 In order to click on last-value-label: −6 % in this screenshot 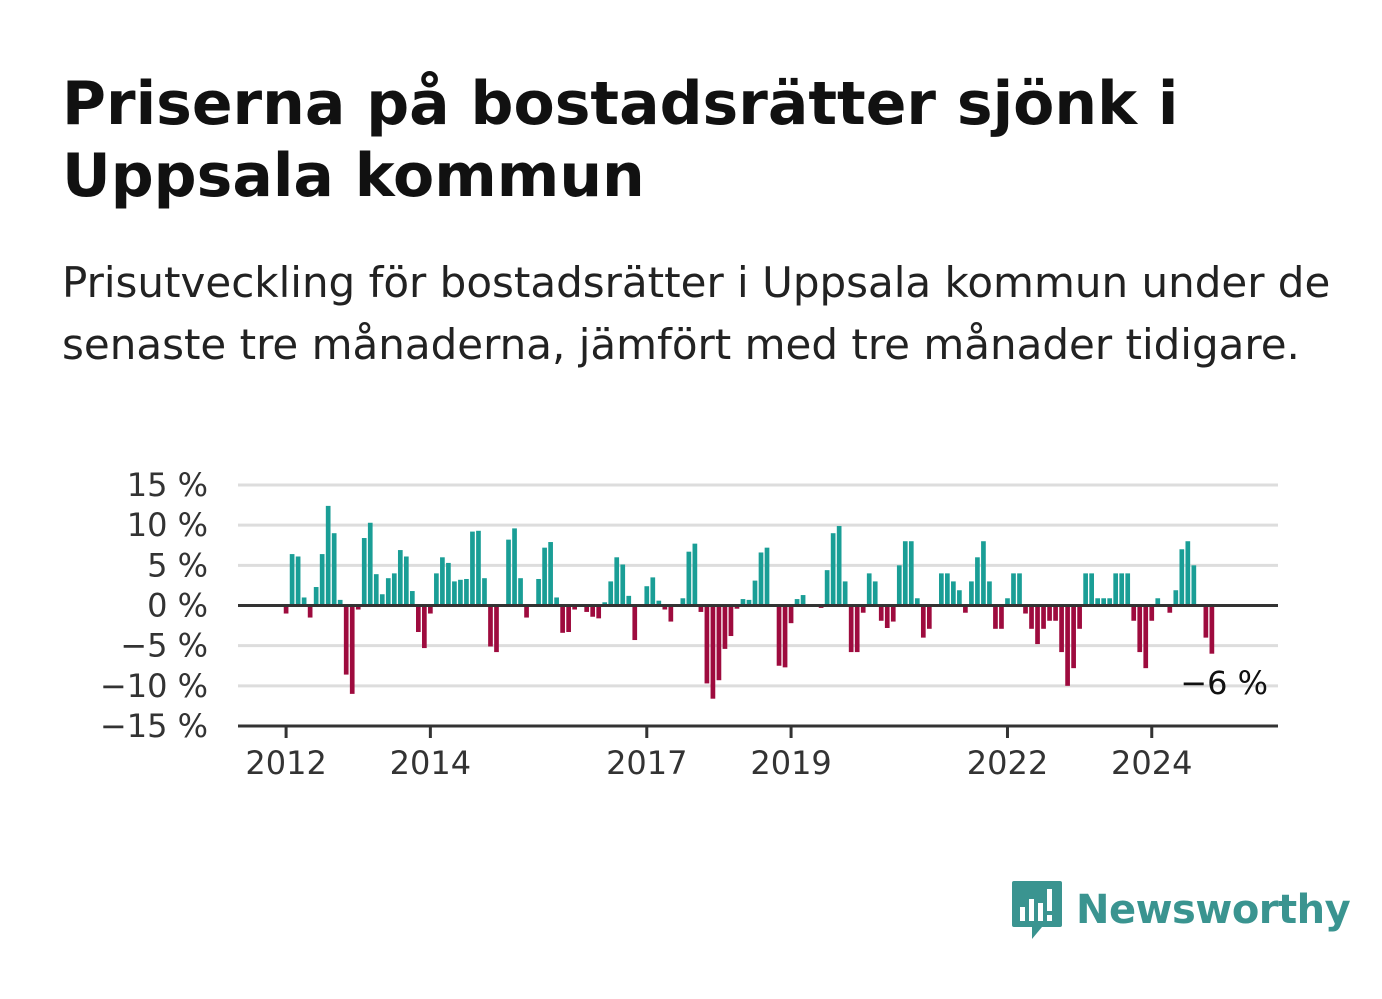, I will do `click(1224, 683)`.